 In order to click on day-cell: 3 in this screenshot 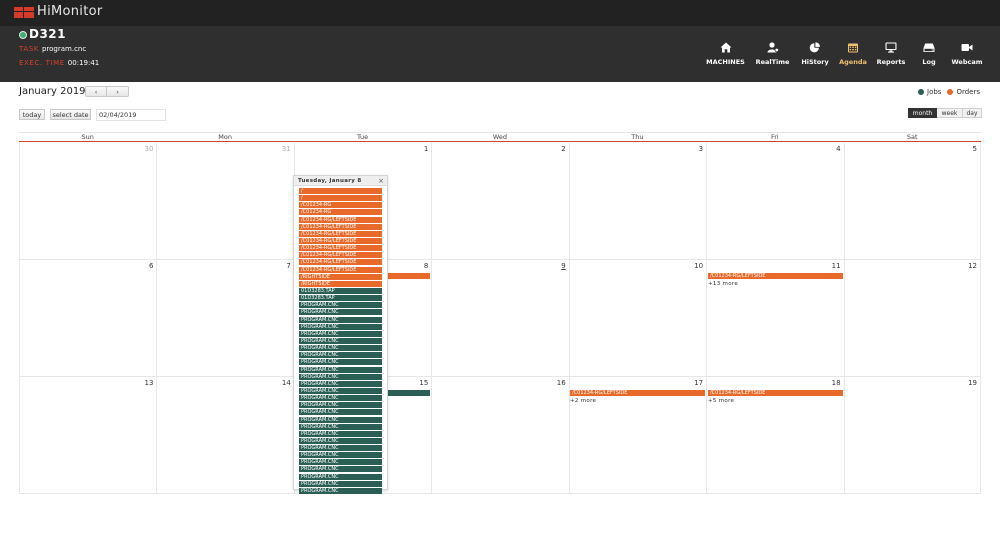, I will do `click(637, 201)`.